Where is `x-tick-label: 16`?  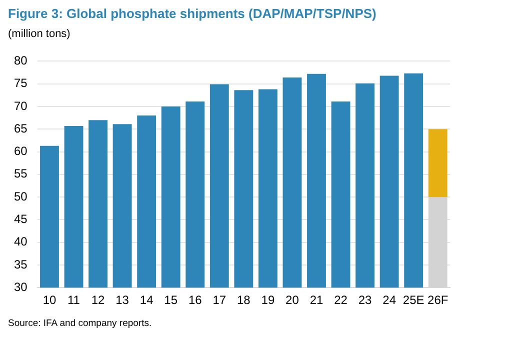
x-tick-label: 16 is located at coordinates (195, 300).